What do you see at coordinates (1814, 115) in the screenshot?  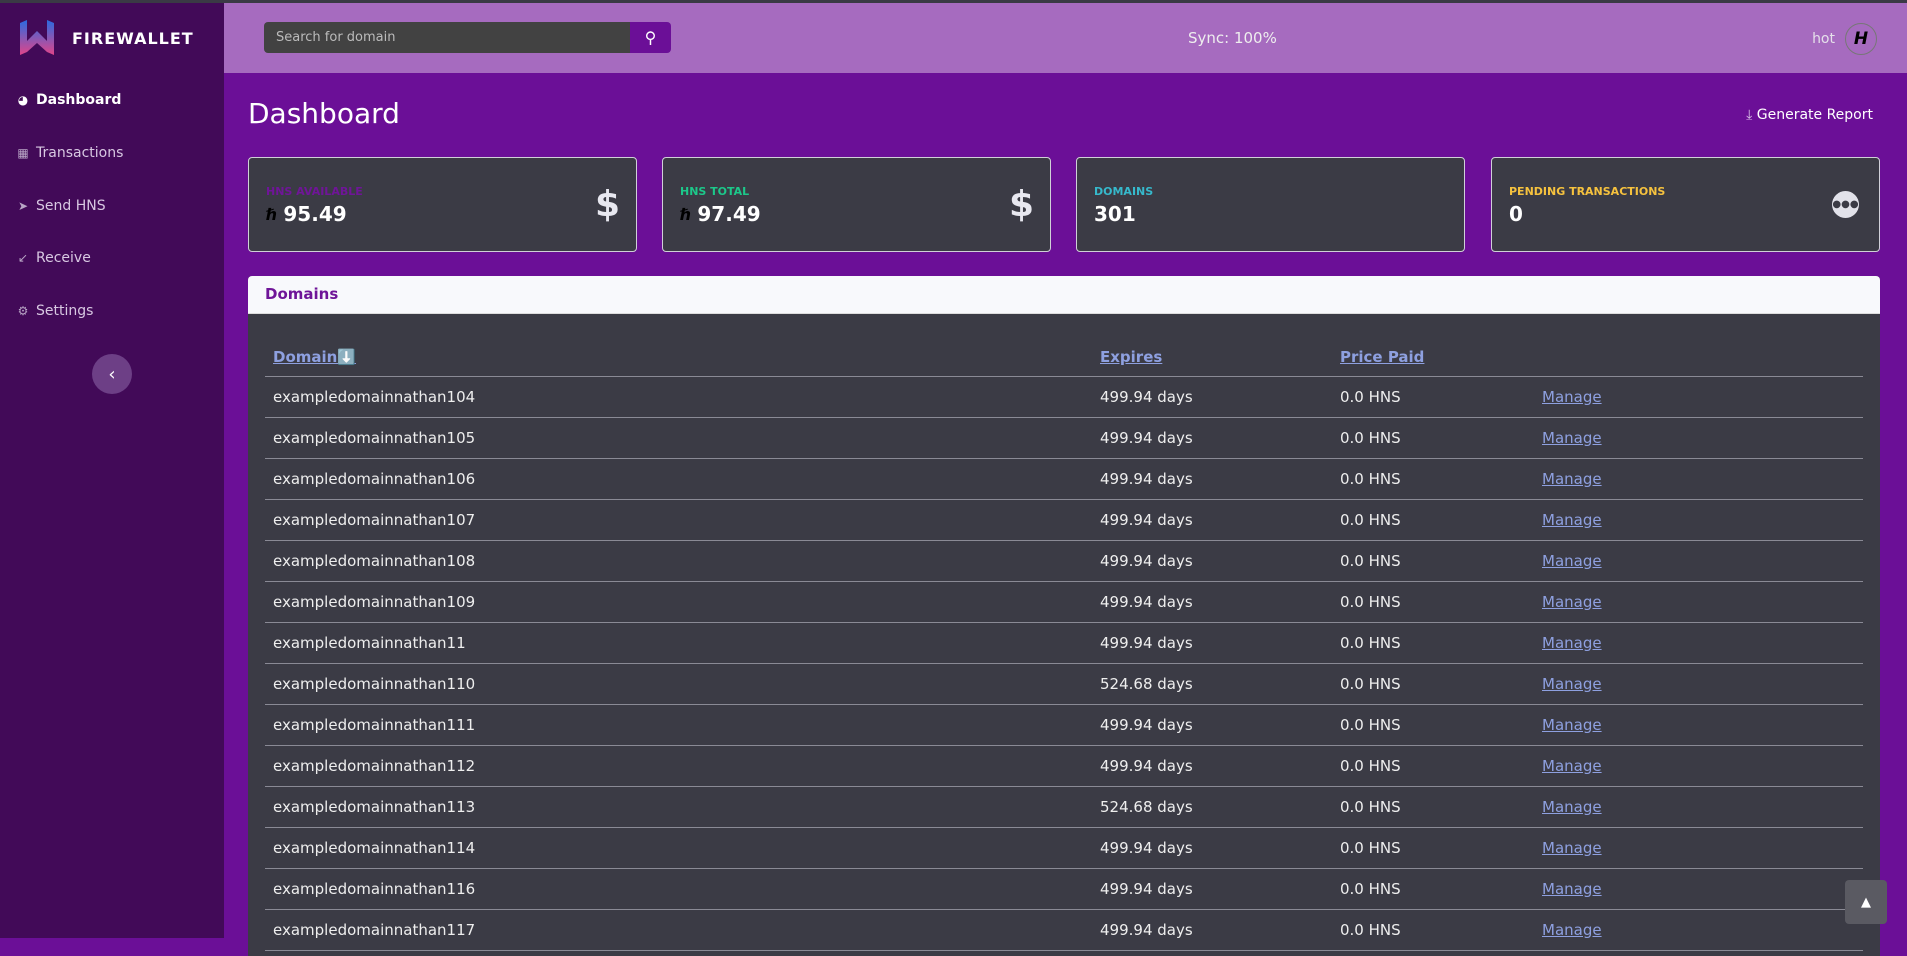 I see `generate-report-label: Generate Report` at bounding box center [1814, 115].